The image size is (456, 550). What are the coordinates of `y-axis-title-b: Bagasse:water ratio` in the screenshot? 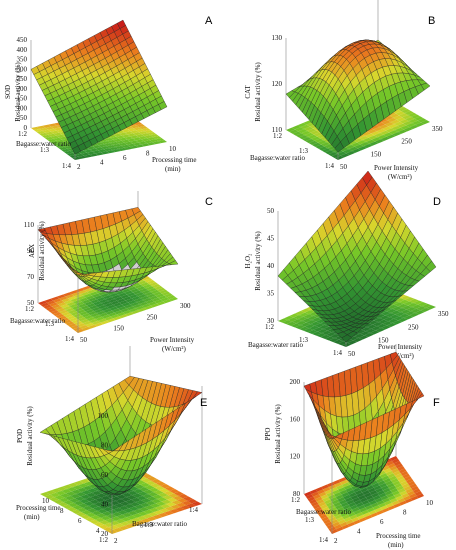 It's located at (278, 158).